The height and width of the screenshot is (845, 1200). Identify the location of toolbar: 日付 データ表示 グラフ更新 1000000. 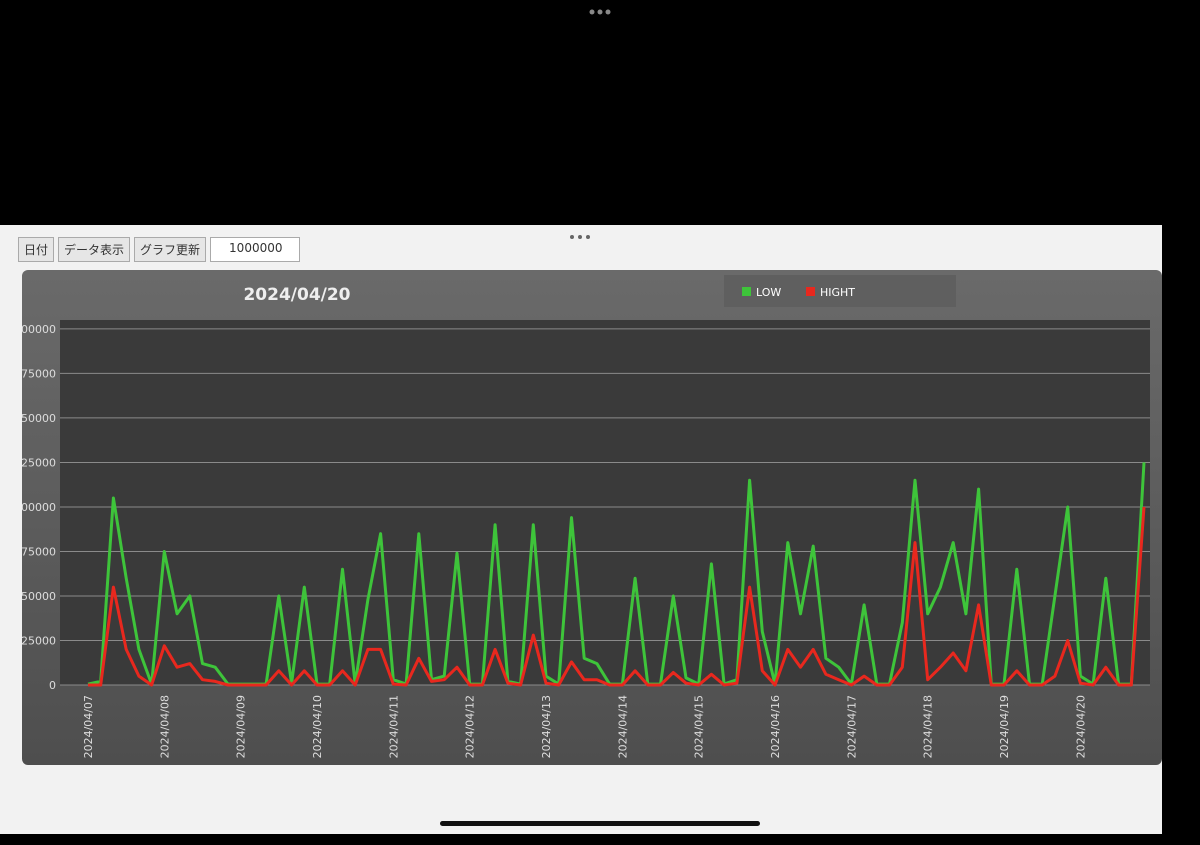
(159, 249).